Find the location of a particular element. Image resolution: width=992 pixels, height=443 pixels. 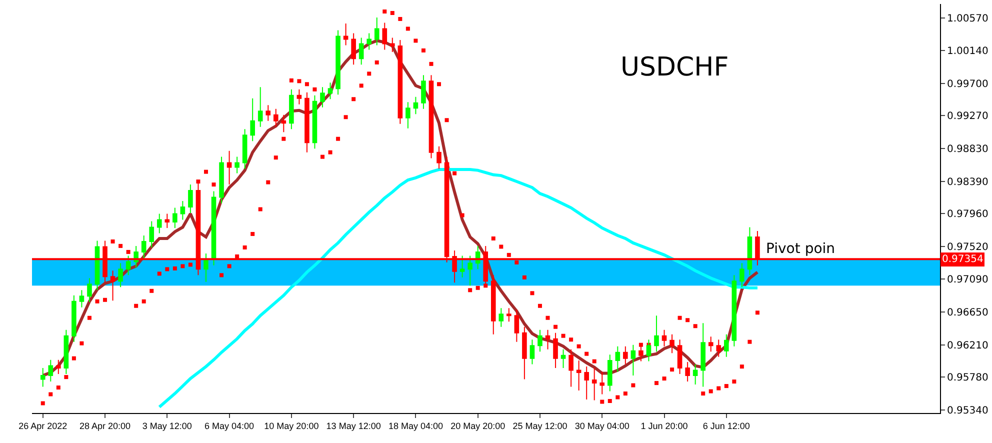

y-tick-label: 0.99270 is located at coordinates (967, 116).